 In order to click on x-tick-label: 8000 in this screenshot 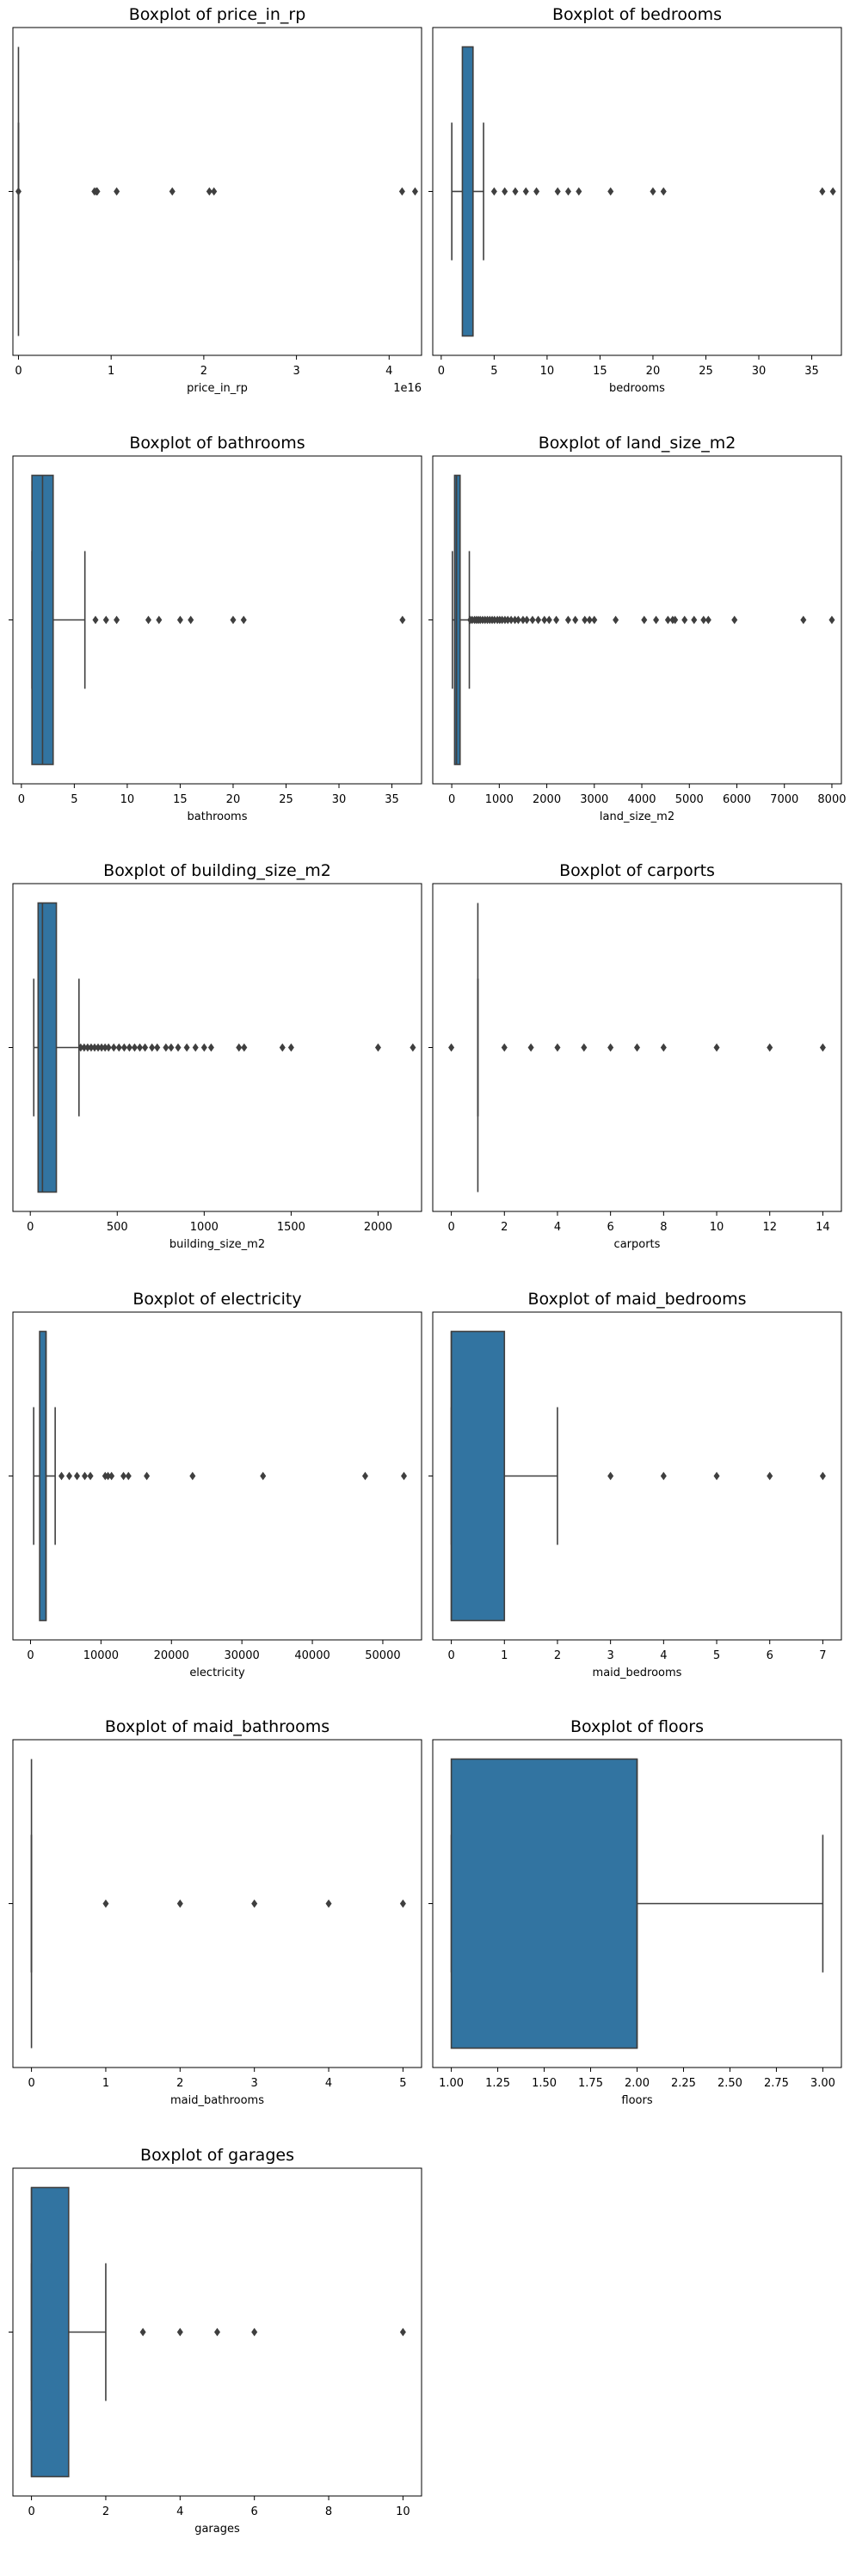, I will do `click(831, 800)`.